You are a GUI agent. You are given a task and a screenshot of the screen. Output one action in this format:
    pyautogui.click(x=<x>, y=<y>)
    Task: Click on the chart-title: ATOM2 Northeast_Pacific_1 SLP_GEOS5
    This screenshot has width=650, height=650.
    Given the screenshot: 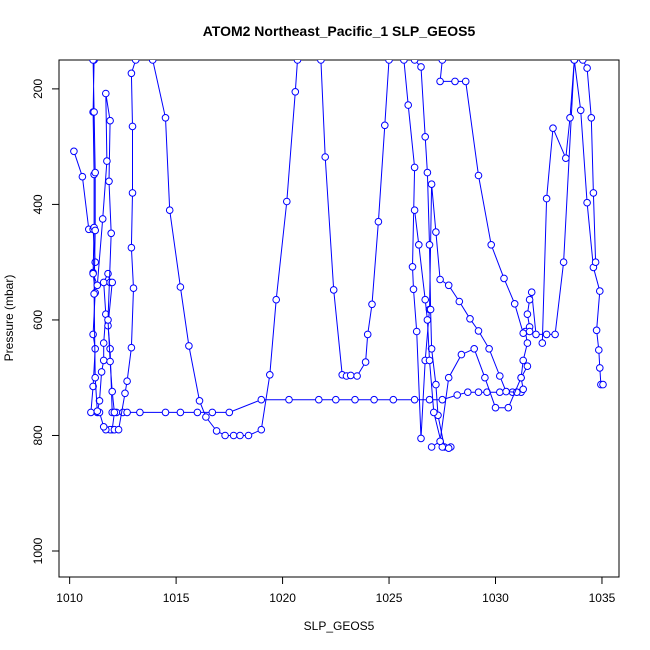 What is the action you would take?
    pyautogui.click(x=339, y=31)
    